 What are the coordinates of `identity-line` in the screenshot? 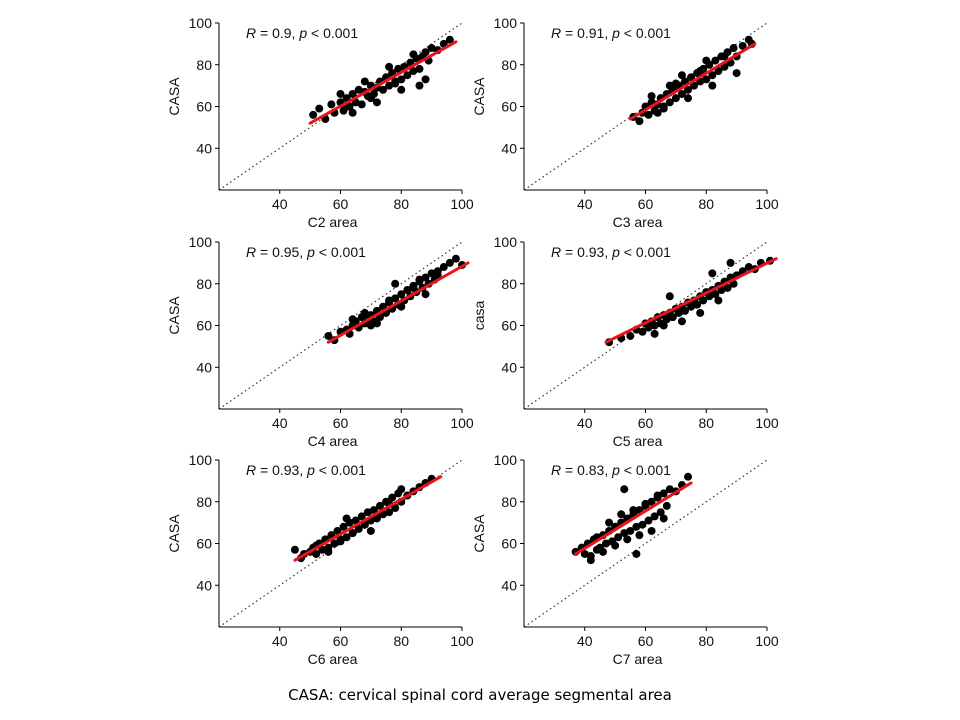 It's located at (645, 543).